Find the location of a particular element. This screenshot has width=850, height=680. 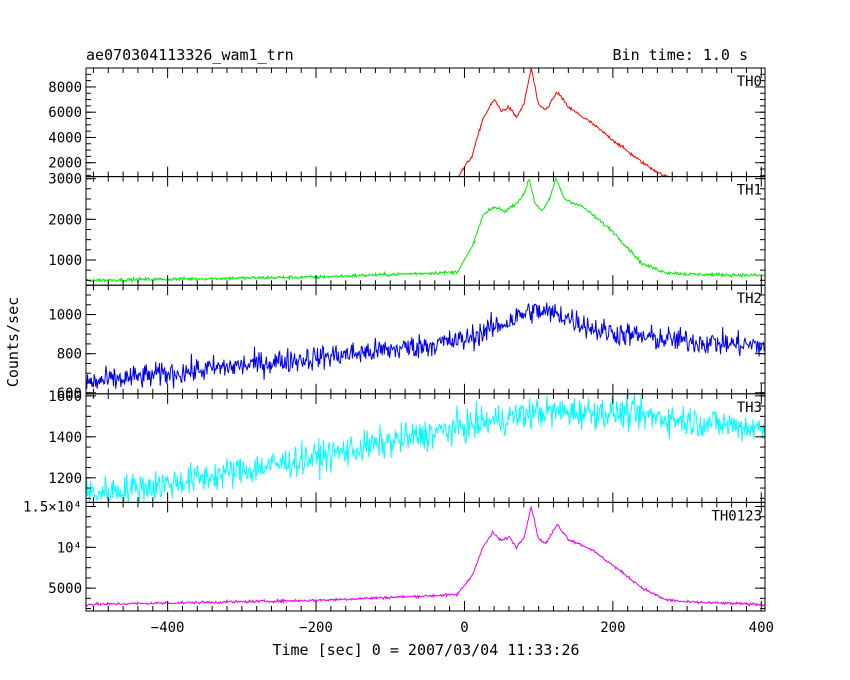

y-tick-label: 8000 is located at coordinates (65, 88).